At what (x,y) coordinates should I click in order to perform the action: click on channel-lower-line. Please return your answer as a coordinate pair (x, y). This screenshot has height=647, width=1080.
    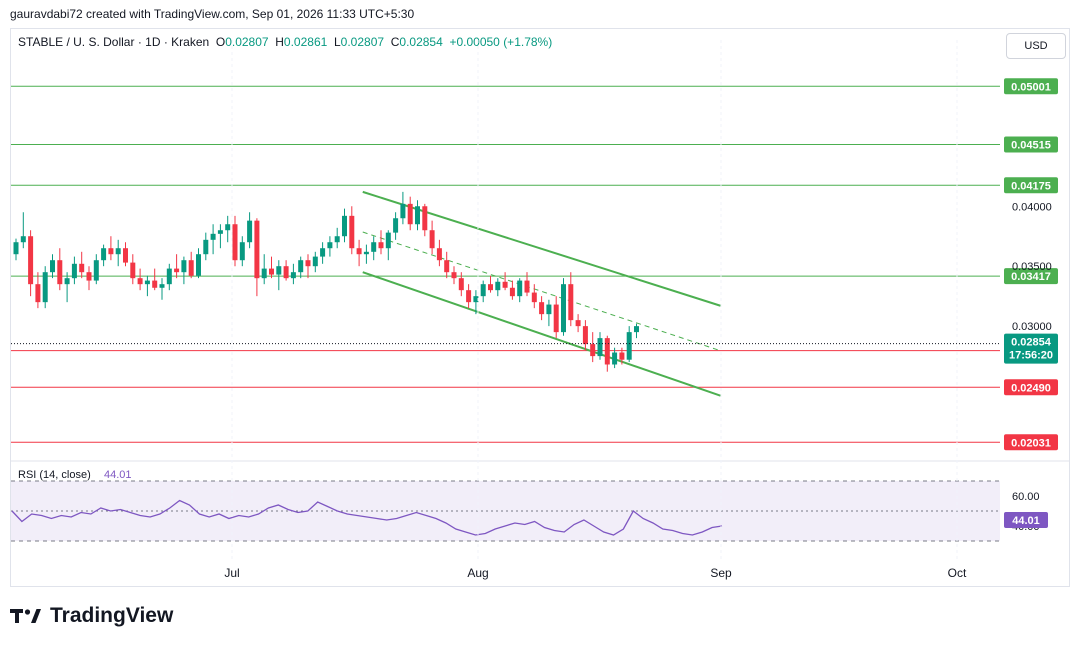
    Looking at the image, I should click on (541, 334).